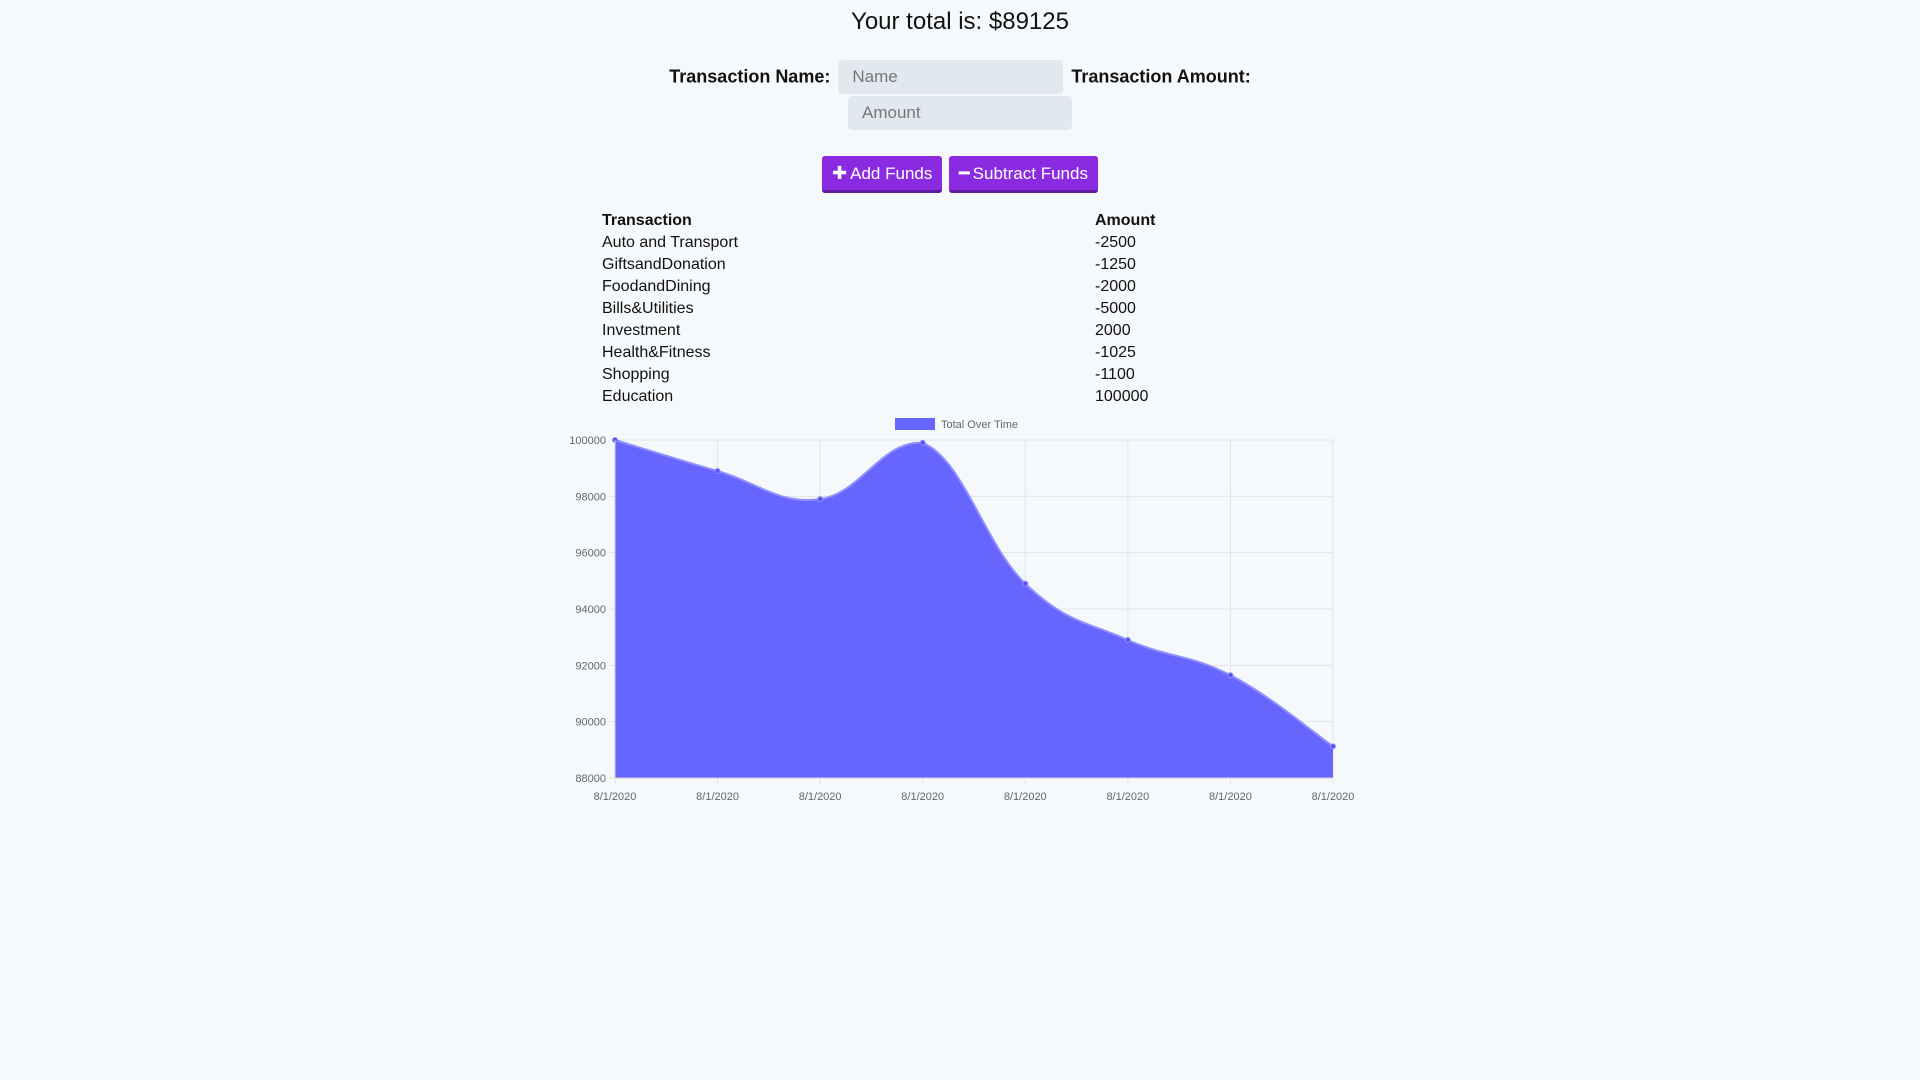  Describe the element at coordinates (902, 397) in the screenshot. I see `table-row: Education 100000` at that location.